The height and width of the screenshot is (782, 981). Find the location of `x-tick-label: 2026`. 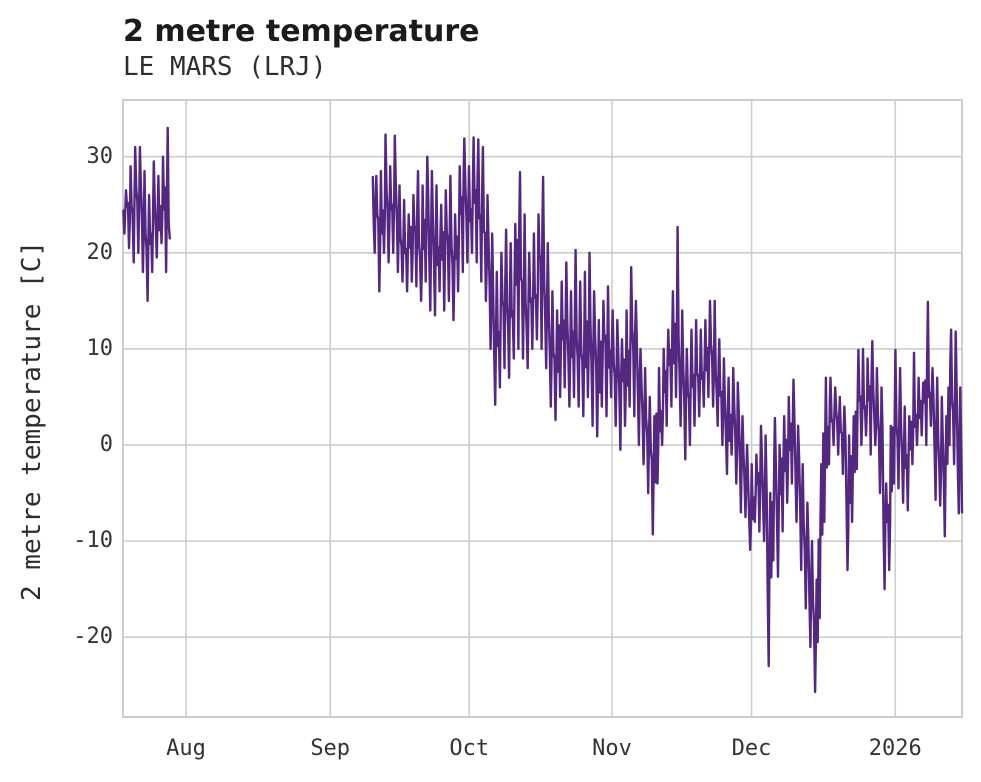

x-tick-label: 2026 is located at coordinates (895, 748).